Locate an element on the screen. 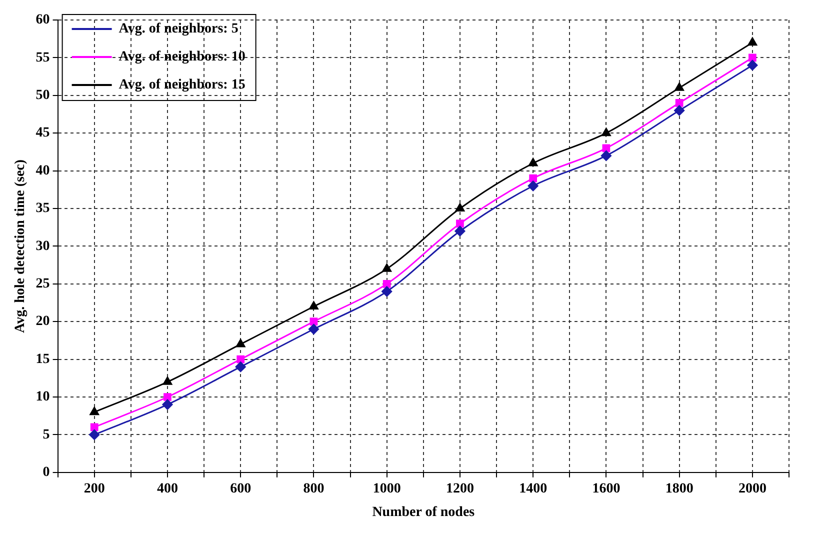 The image size is (819, 533). y-tick-label: 55 is located at coordinates (43, 58).